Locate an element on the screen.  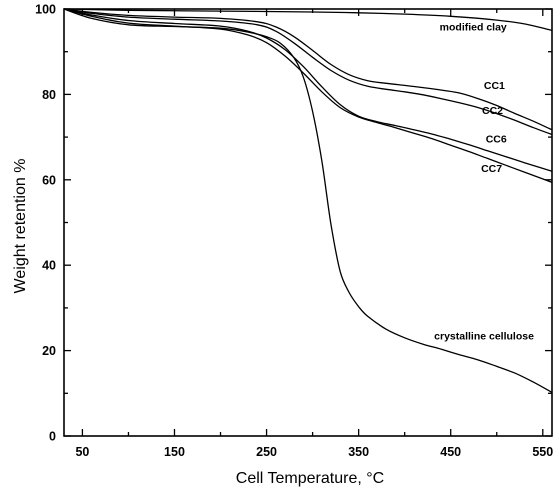
series-label-cc7: CC7 is located at coordinates (491, 169).